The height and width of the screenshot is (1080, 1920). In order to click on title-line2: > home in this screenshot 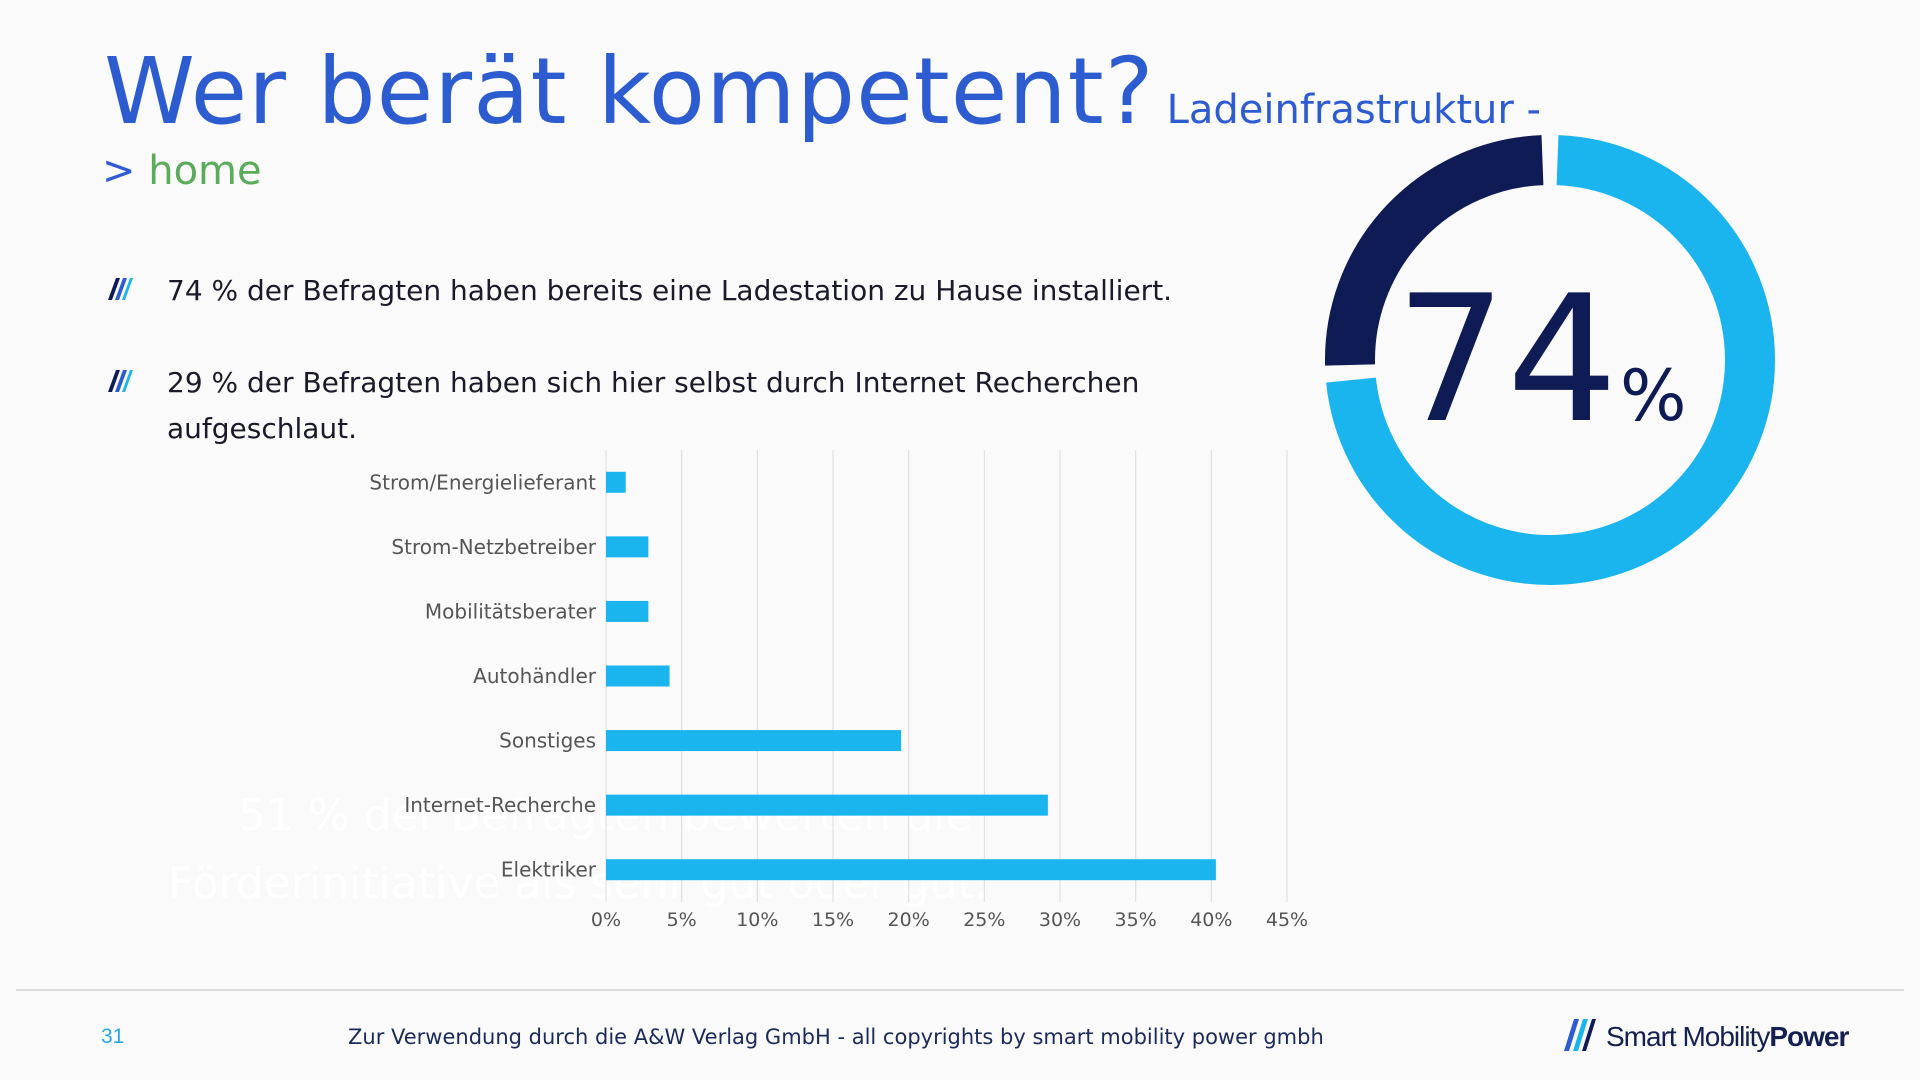, I will do `click(182, 171)`.